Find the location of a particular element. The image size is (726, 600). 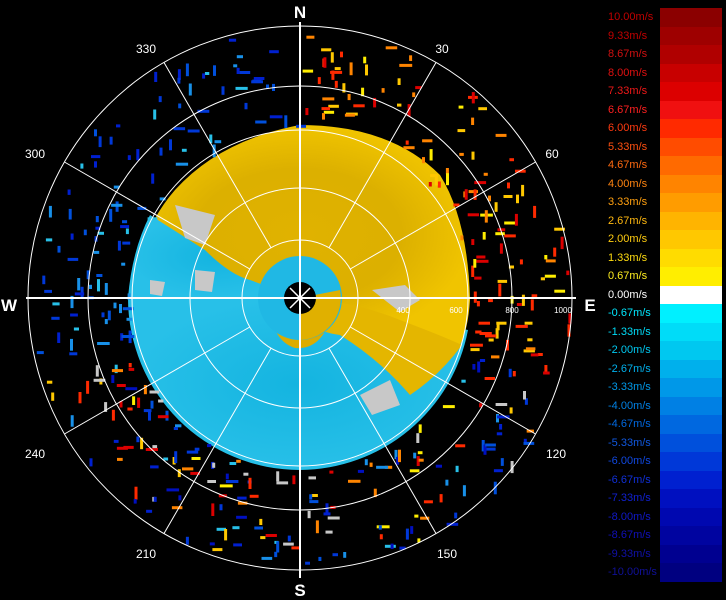

legend-row: -9.33m/s is located at coordinates (663, 553).